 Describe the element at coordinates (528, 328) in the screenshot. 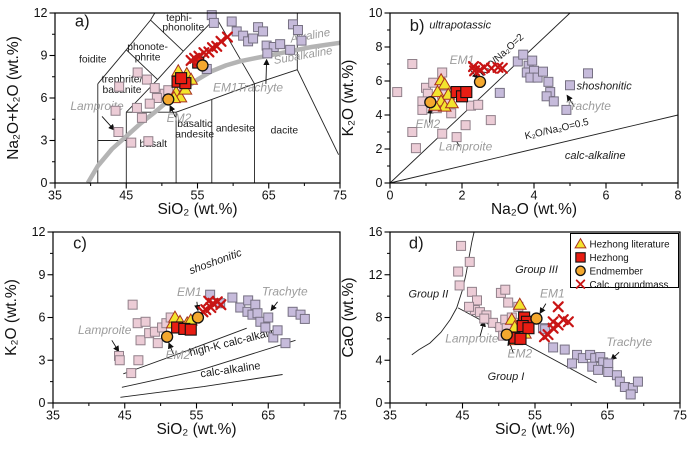

I see `point-hezhong` at that location.